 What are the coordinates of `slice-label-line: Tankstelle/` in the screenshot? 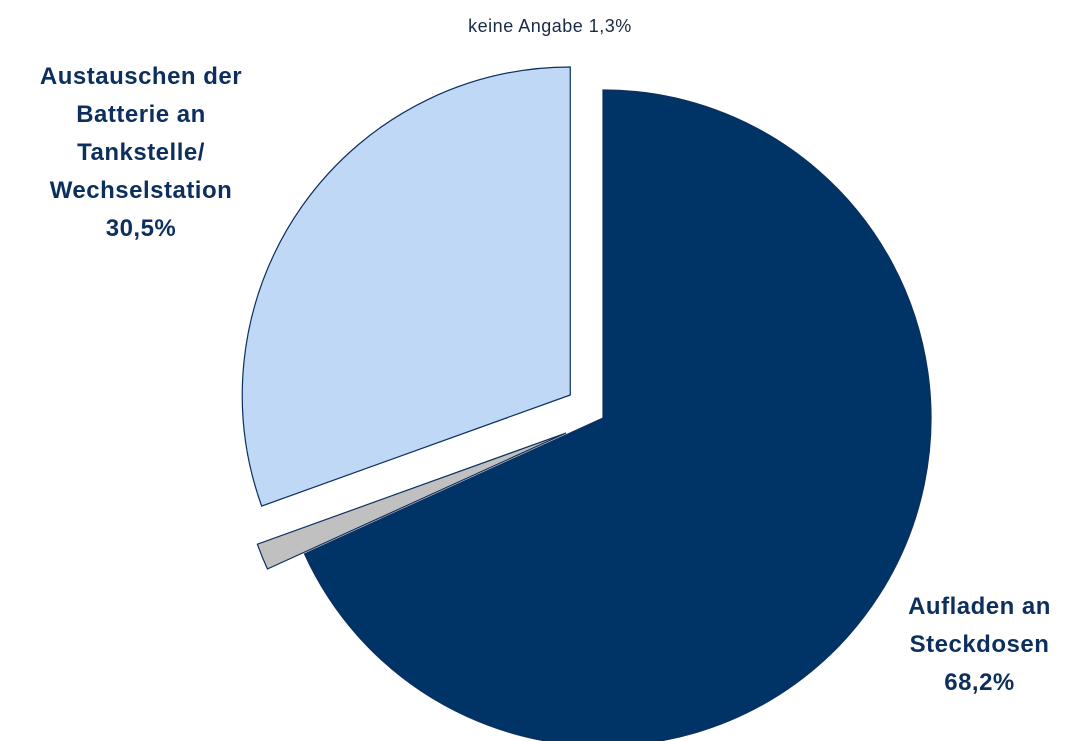 It's located at (141, 152).